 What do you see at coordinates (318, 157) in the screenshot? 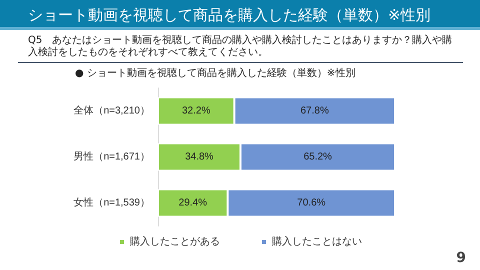
I see `data-label: 65.2%` at bounding box center [318, 157].